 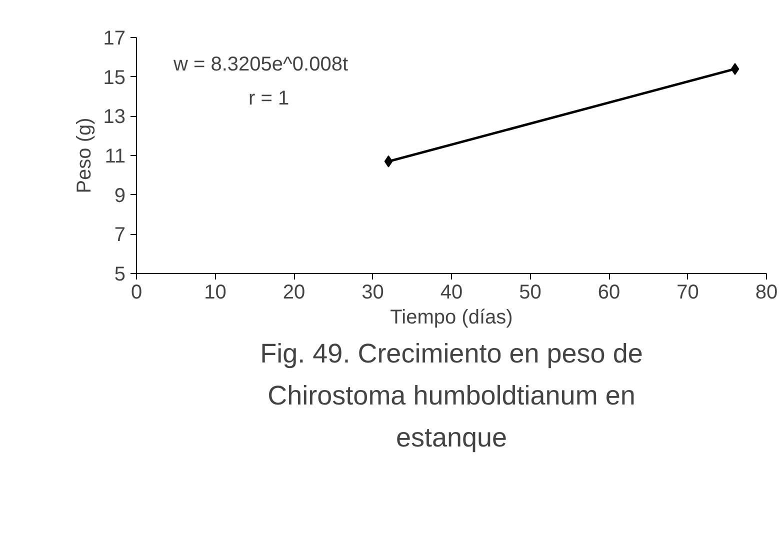 I want to click on annotation: r = 1, so click(x=269, y=99).